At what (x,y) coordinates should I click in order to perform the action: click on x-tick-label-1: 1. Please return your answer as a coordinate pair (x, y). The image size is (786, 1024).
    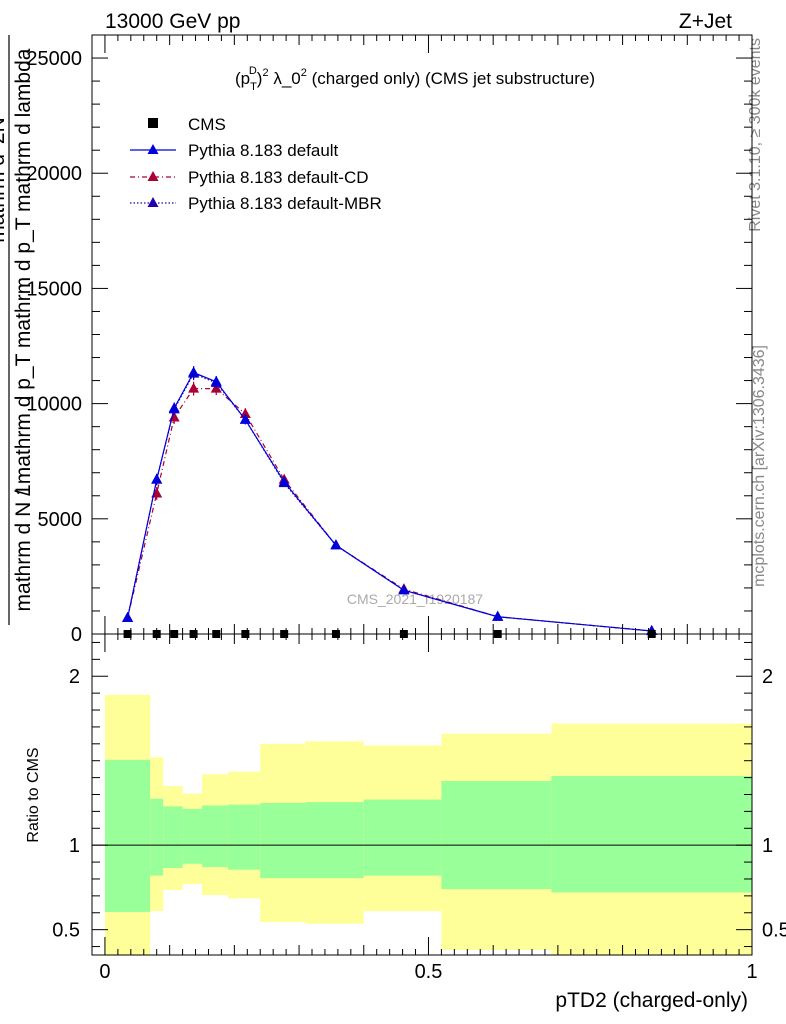
    Looking at the image, I should click on (751, 972).